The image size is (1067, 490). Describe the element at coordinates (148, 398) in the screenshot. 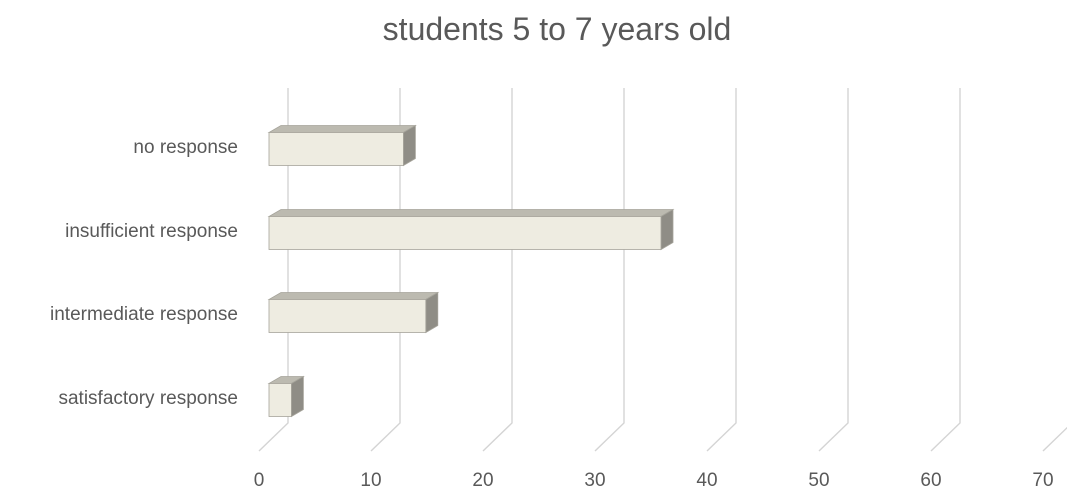

I see `category-label: satisfactory response` at that location.